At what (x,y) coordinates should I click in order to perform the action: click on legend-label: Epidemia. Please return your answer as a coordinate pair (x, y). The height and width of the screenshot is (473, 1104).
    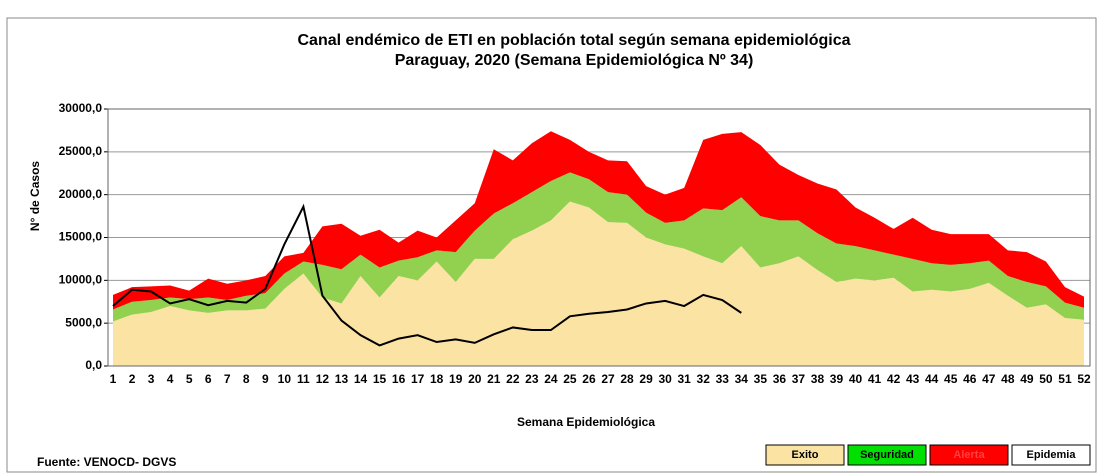
    Looking at the image, I should click on (1052, 455).